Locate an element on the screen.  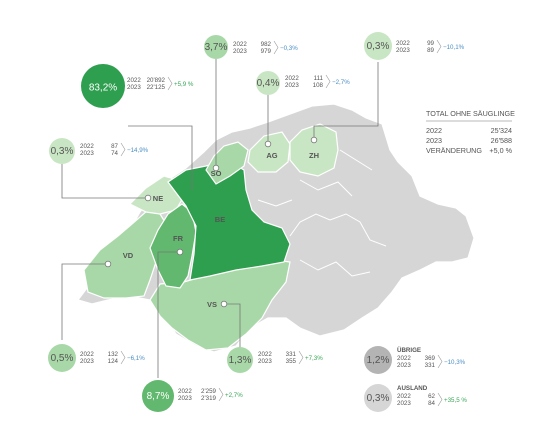
canton-ne-marker is located at coordinates (148, 198).